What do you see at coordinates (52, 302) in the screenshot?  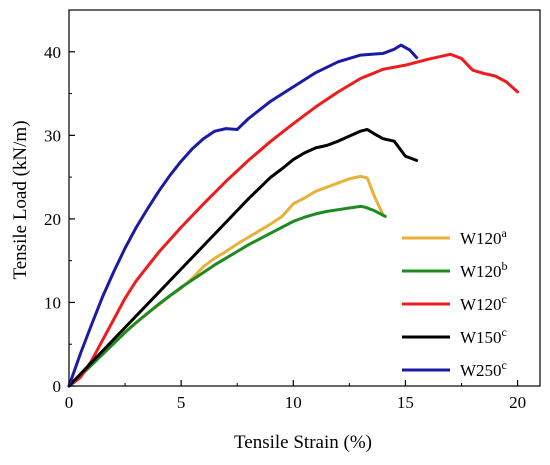 I see `y-tick-label: 10` at bounding box center [52, 302].